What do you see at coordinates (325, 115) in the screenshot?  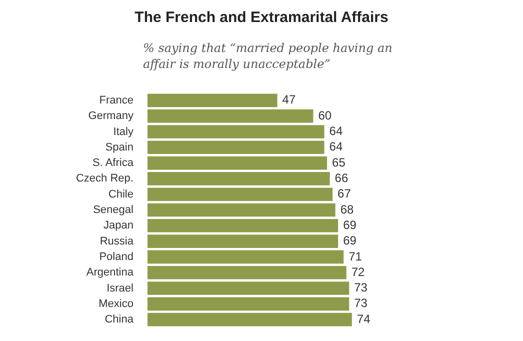 I see `data-label: 60` at bounding box center [325, 115].